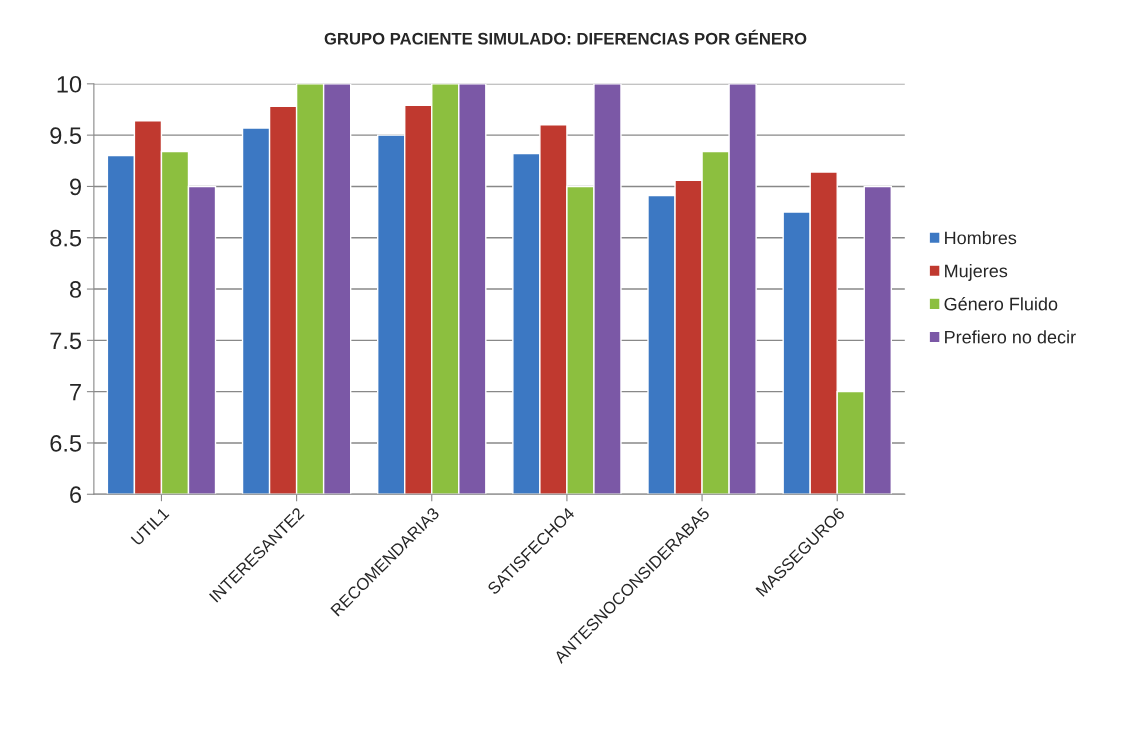  Describe the element at coordinates (66, 443) in the screenshot. I see `y-tick-label: 6.5` at that location.